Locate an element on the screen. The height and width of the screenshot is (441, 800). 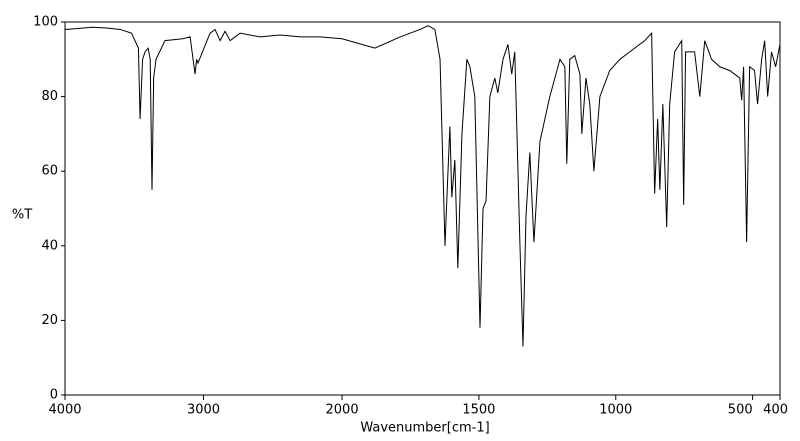
y-tick-label: 80 is located at coordinates (49, 96).